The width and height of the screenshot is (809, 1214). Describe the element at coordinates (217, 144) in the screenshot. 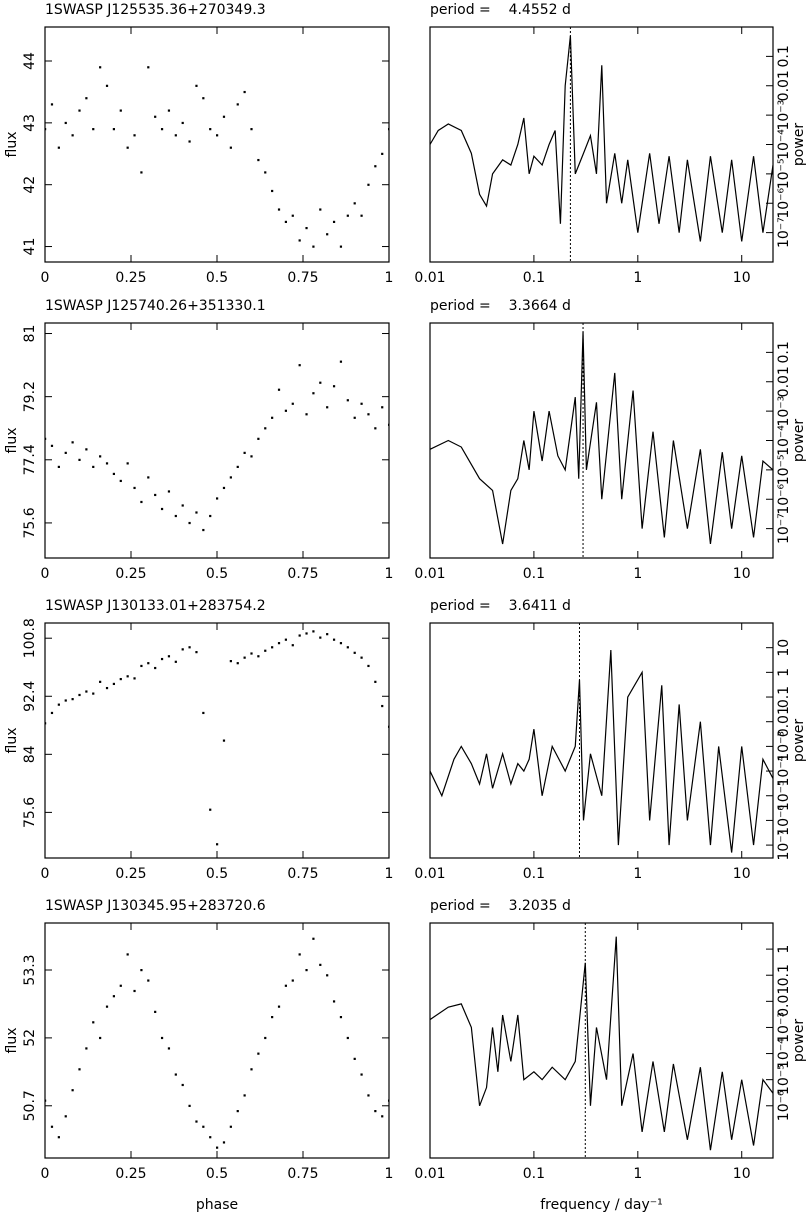

I see `panel-frame` at that location.